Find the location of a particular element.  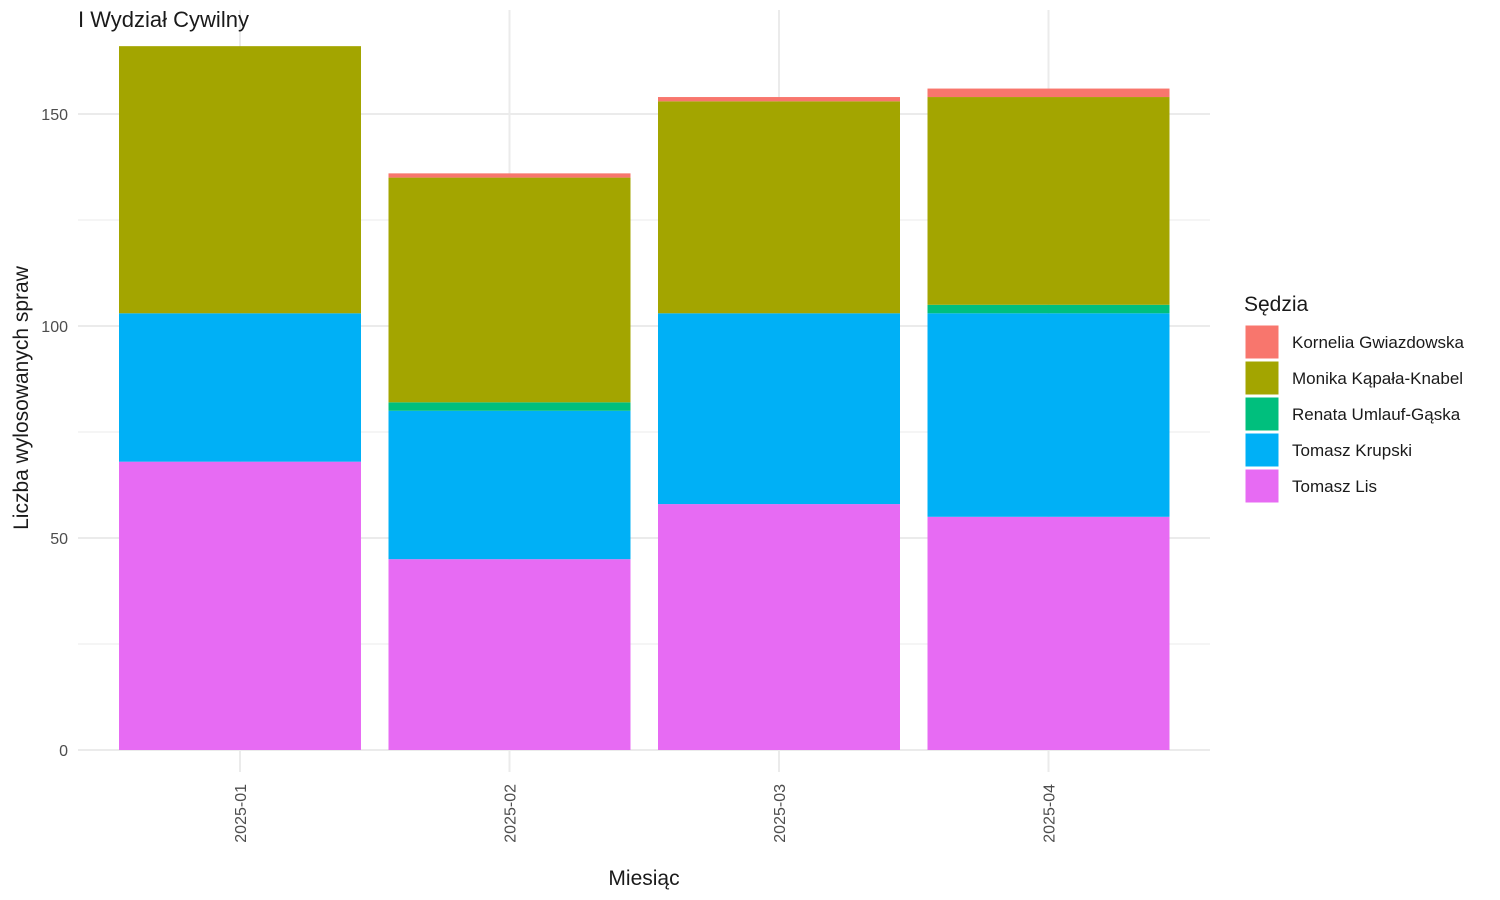

y-axis-ticks: 0 50 100 150 is located at coordinates (54, 433).